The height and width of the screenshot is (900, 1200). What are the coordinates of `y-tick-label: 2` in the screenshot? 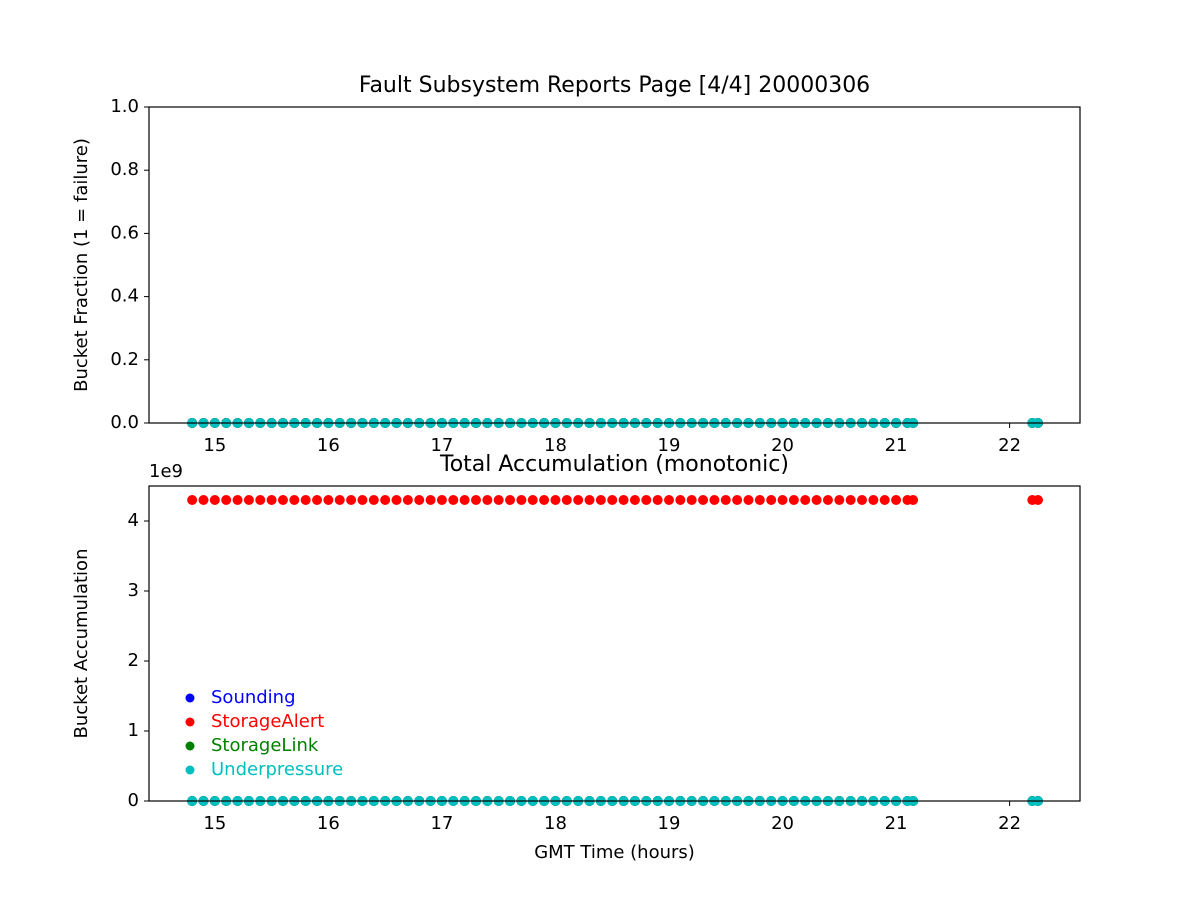 It's located at (133, 660).